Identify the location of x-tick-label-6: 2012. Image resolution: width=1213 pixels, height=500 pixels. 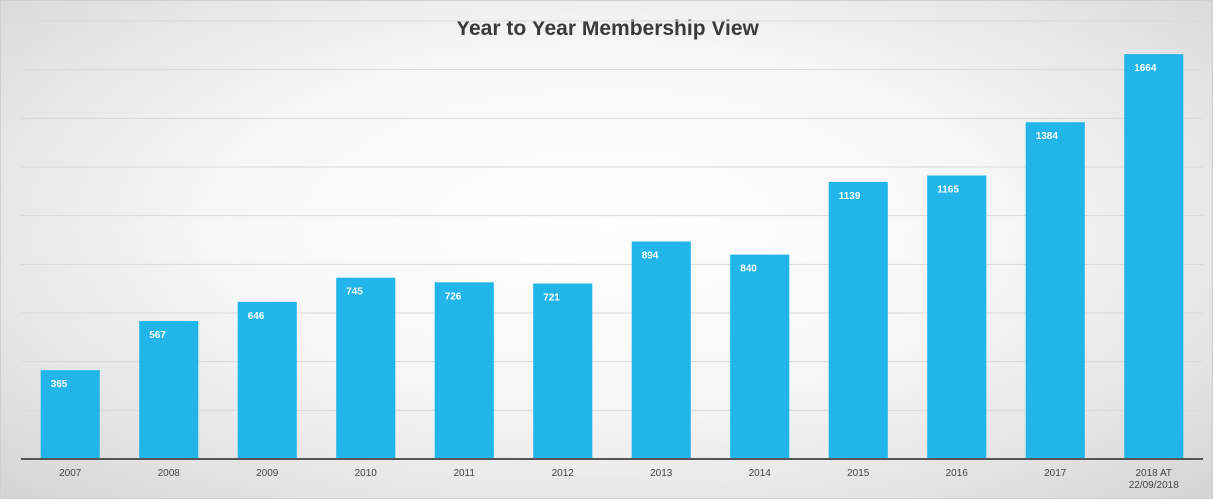
(563, 473).